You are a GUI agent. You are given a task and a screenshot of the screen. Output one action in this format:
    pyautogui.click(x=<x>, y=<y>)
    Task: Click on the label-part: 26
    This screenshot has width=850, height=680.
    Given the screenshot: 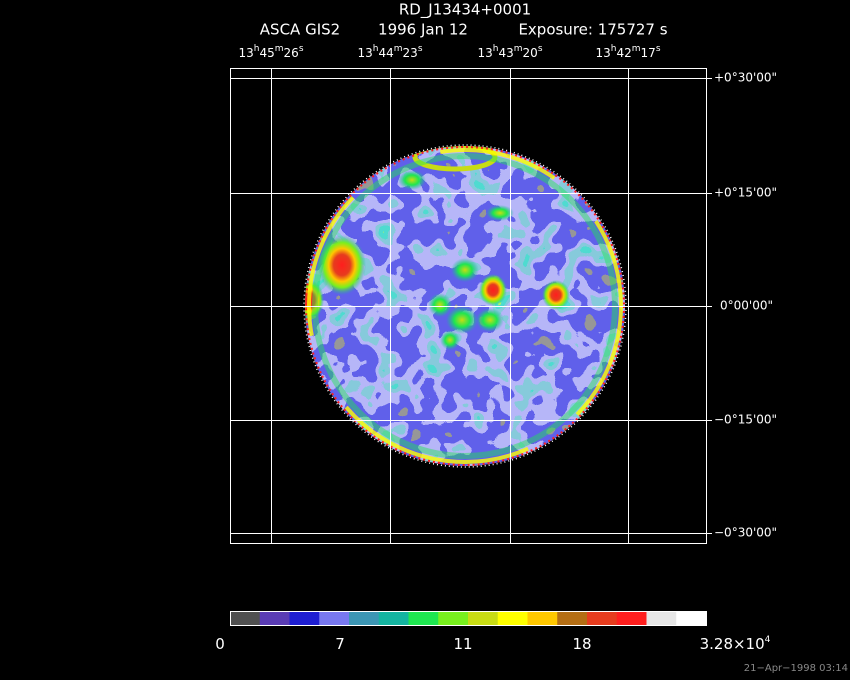 What is the action you would take?
    pyautogui.click(x=291, y=53)
    